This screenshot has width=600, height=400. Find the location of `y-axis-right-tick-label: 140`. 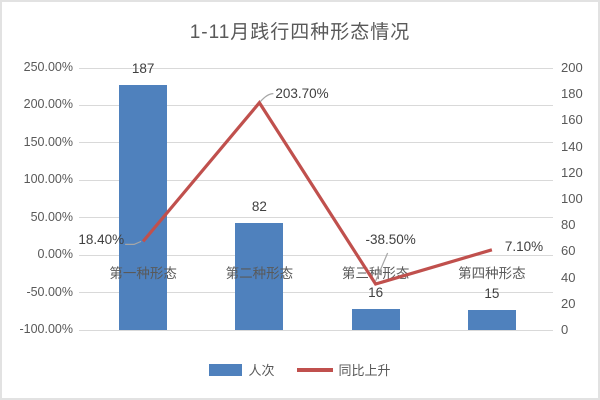

y-axis-right-tick-label: 140 is located at coordinates (572, 146).